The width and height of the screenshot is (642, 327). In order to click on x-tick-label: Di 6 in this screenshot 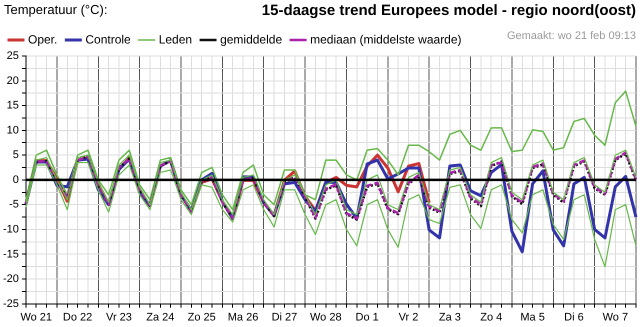, I will do `click(574, 317)`.